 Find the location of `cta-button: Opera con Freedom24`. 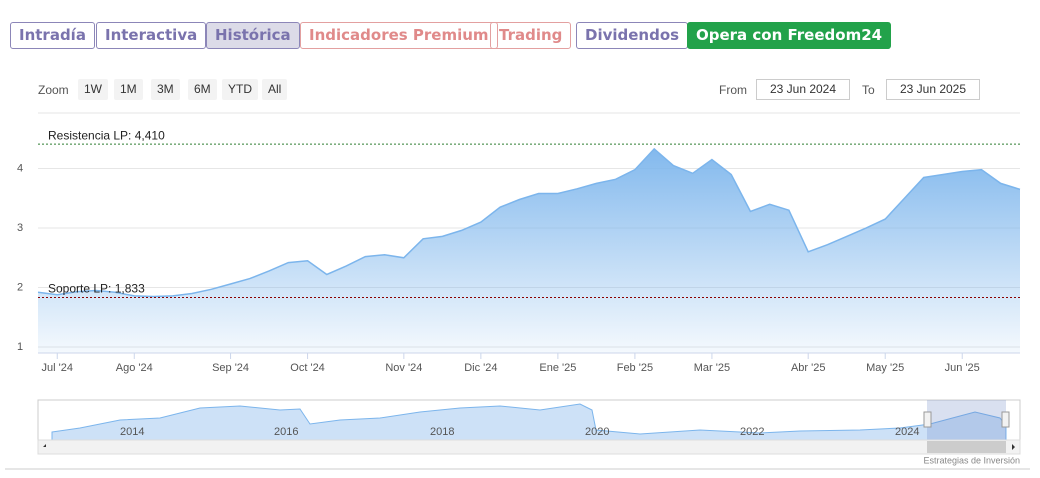

cta-button: Opera con Freedom24 is located at coordinates (789, 35).